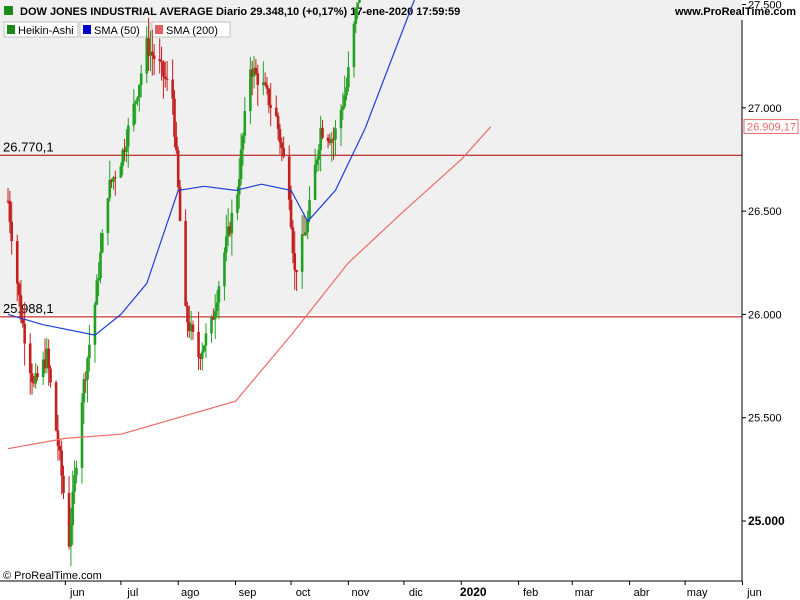 The height and width of the screenshot is (600, 800). I want to click on indicator-legend: Heikin-Ashi SMA (50) SMA (200), so click(117, 29).